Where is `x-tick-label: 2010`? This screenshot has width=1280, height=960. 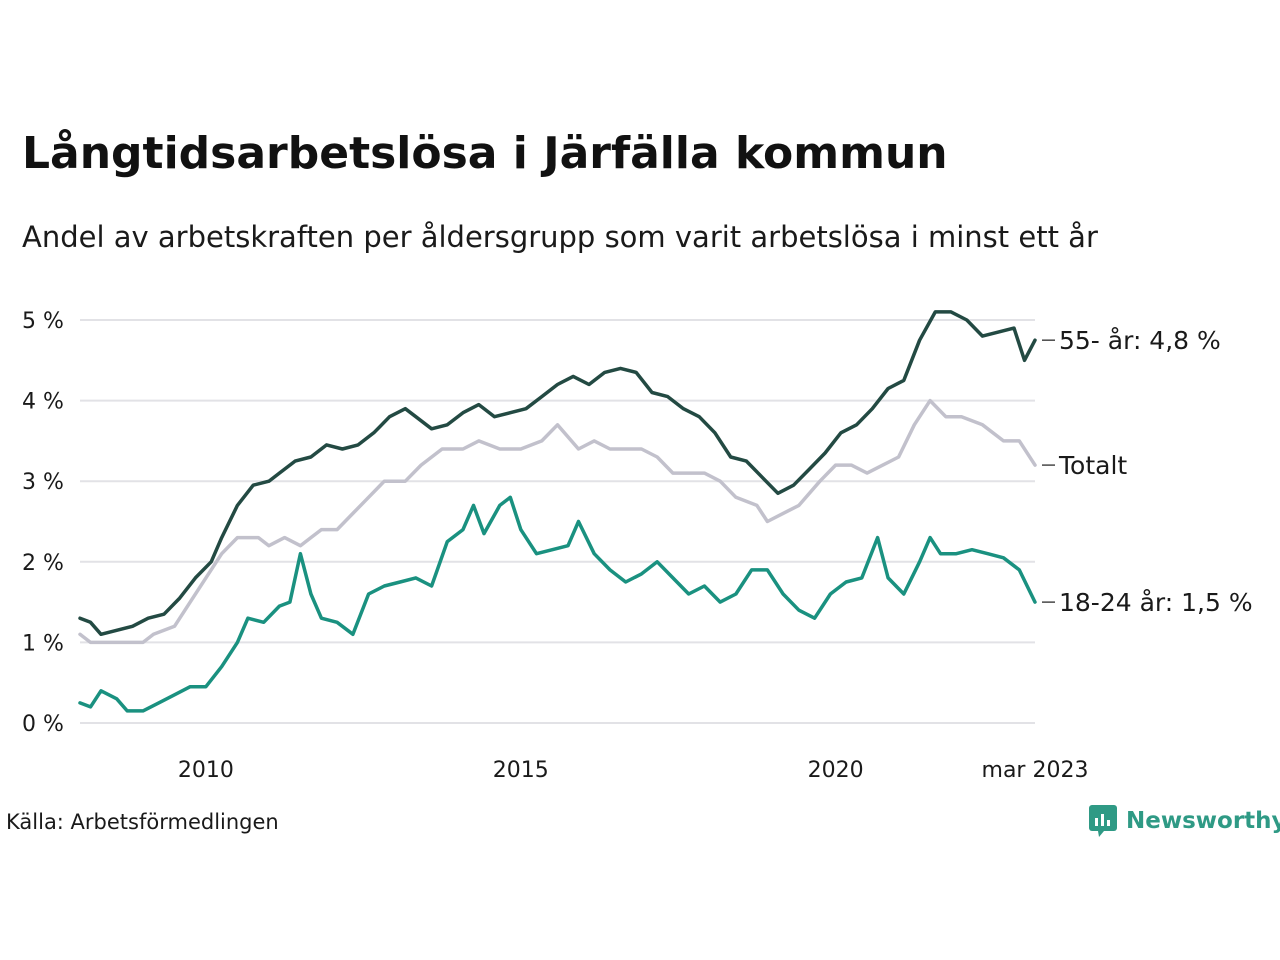 x-tick-label: 2010 is located at coordinates (206, 770).